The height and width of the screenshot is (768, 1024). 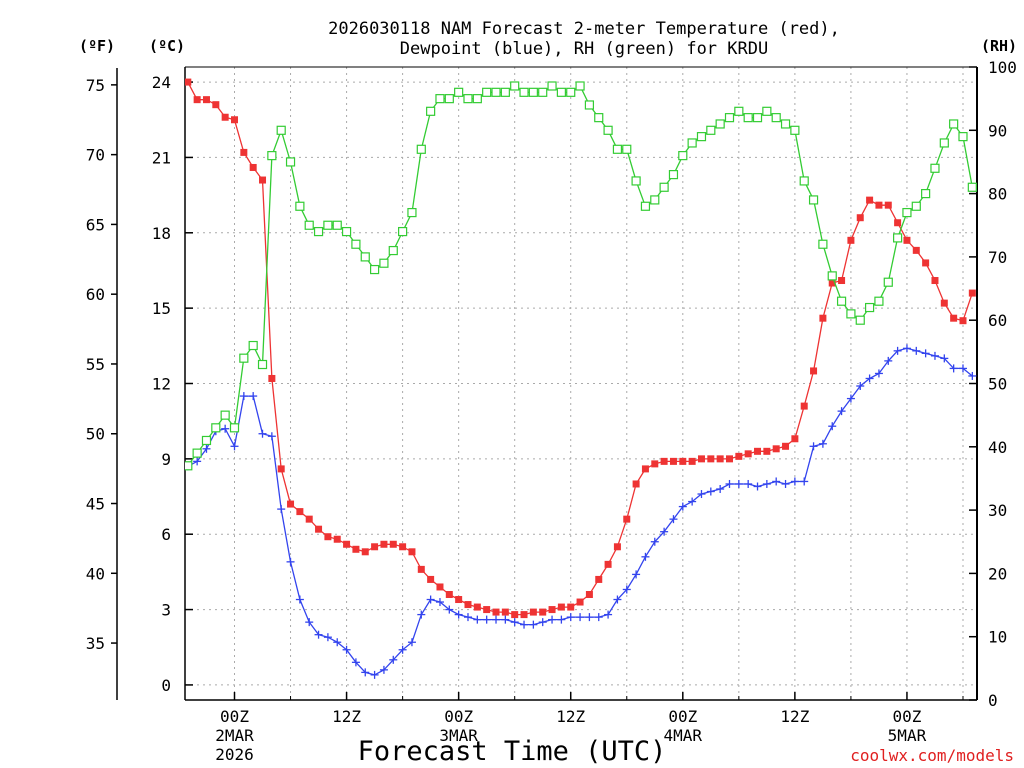 What do you see at coordinates (997, 194) in the screenshot?
I see `rh-tick-label: 80` at bounding box center [997, 194].